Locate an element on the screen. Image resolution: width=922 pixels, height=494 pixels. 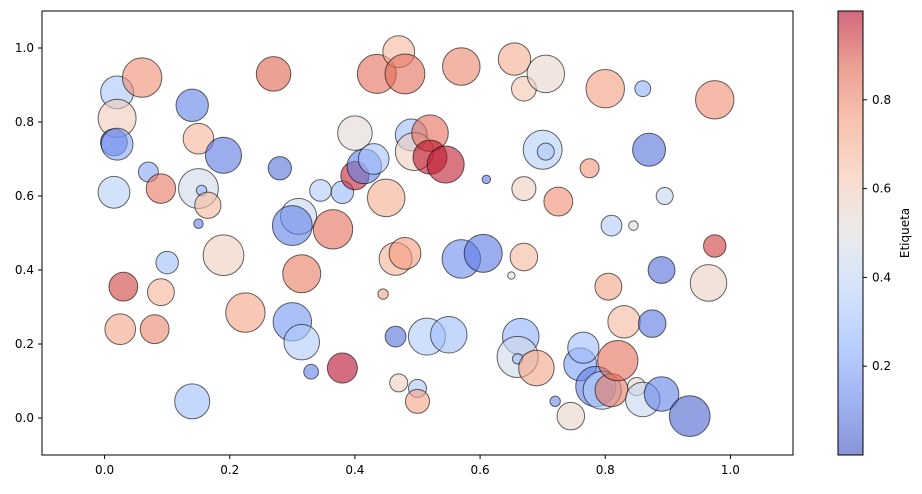
colorbar-label: Etiqueta is located at coordinates (905, 233).